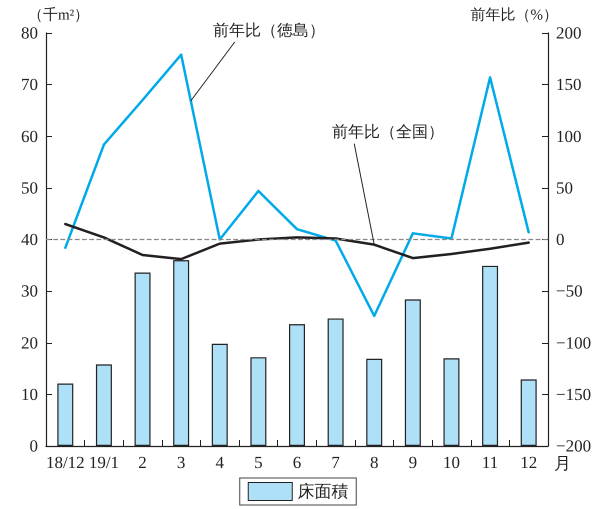  What do you see at coordinates (65, 462) in the screenshot?
I see `x-tick-label: 18/12` at bounding box center [65, 462].